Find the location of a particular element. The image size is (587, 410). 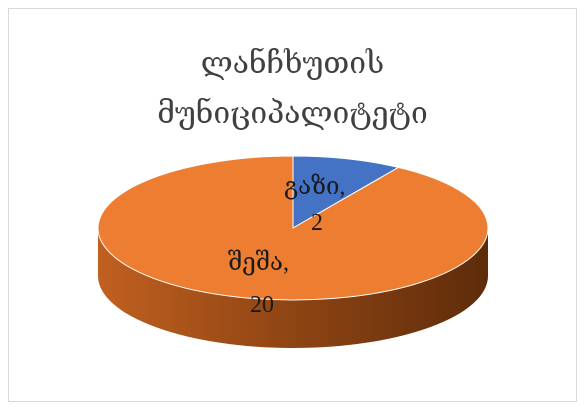

slice-label-firewood-value: 20 is located at coordinates (262, 305).